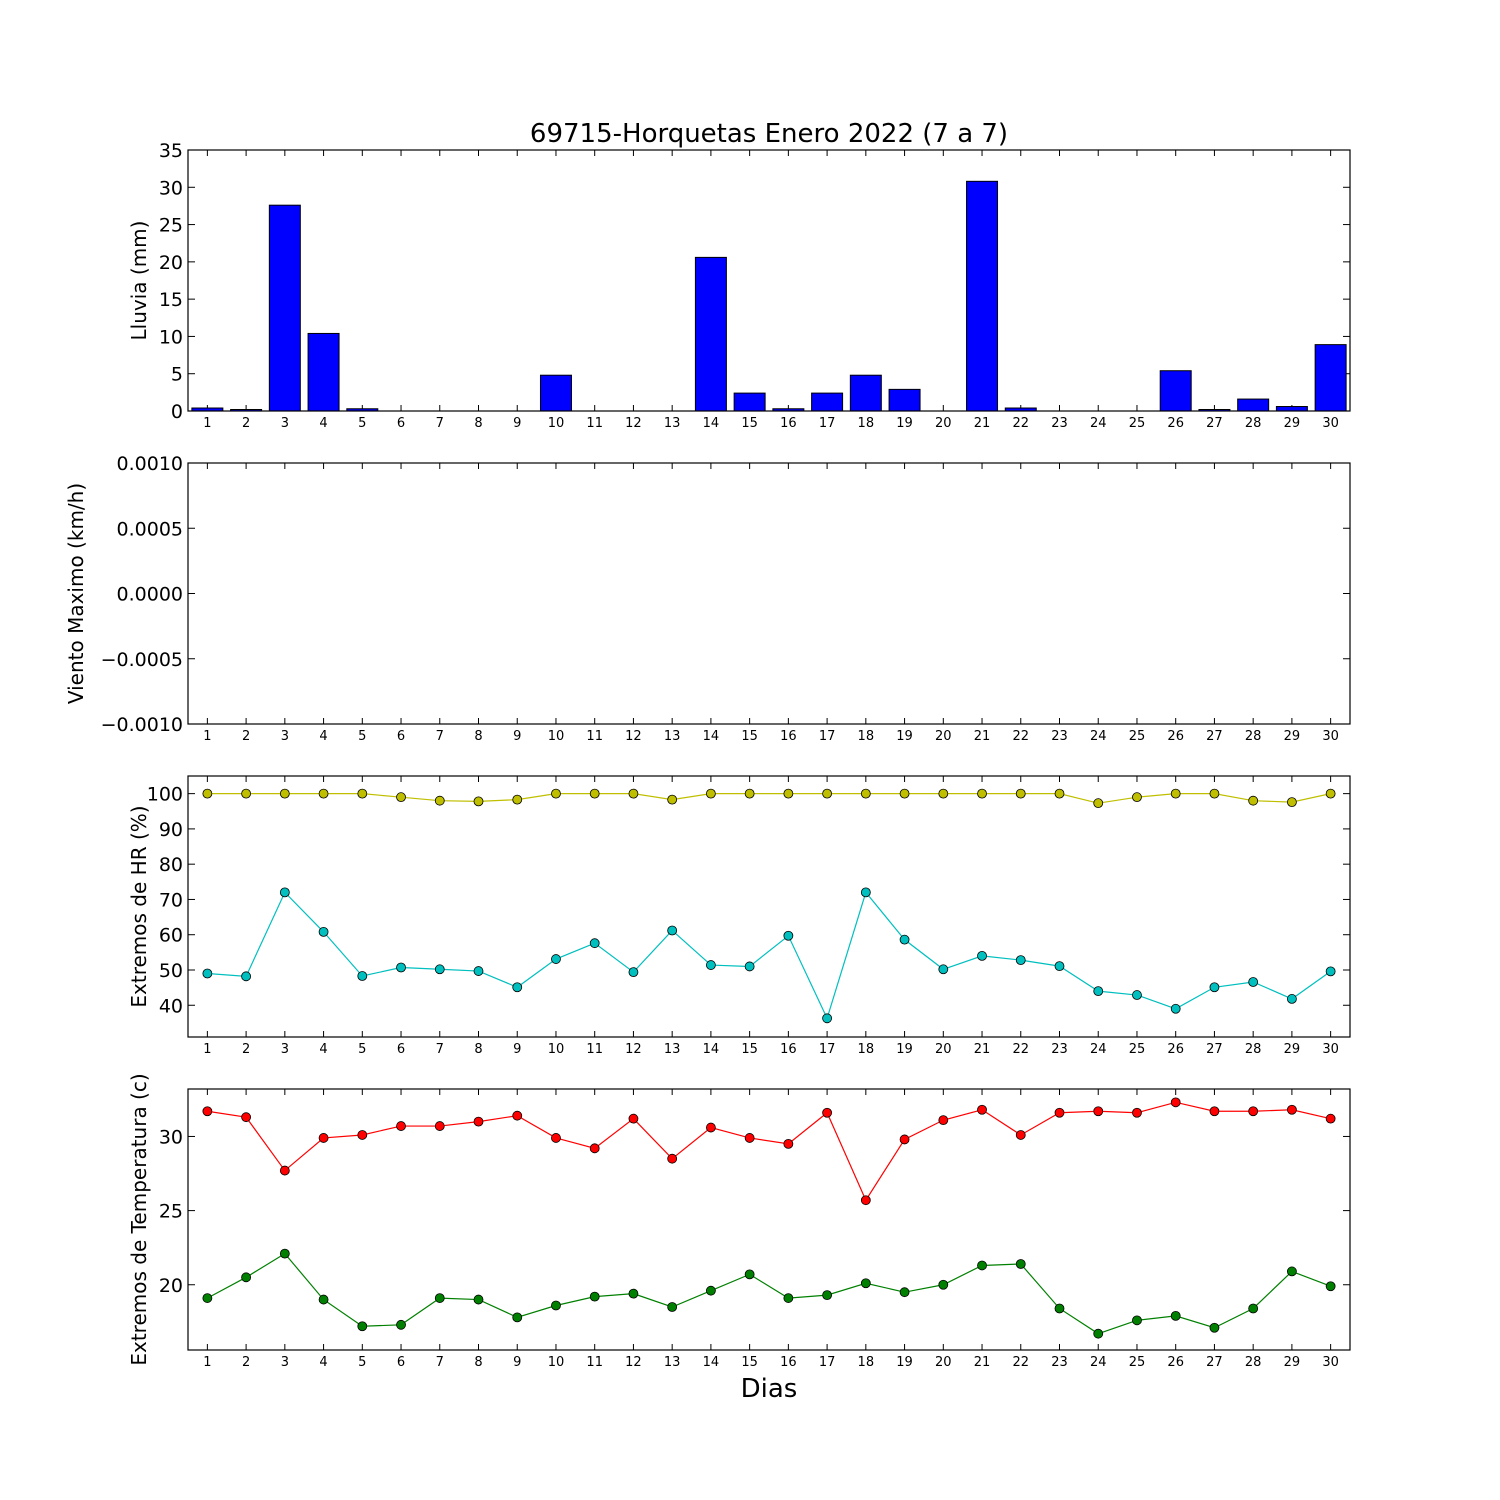 This screenshot has width=1500, height=1500. Describe the element at coordinates (982, 736) in the screenshot. I see `x-tick-label: 21` at that location.